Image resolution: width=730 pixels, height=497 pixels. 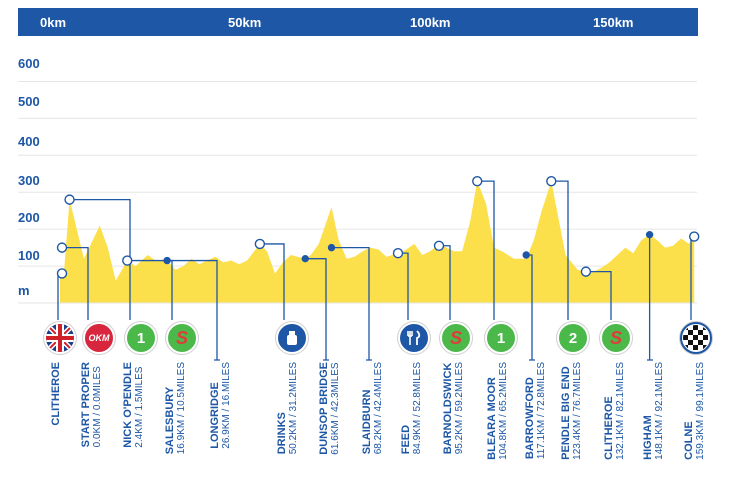 I want to click on finish-flag-icon, so click(x=696, y=338).